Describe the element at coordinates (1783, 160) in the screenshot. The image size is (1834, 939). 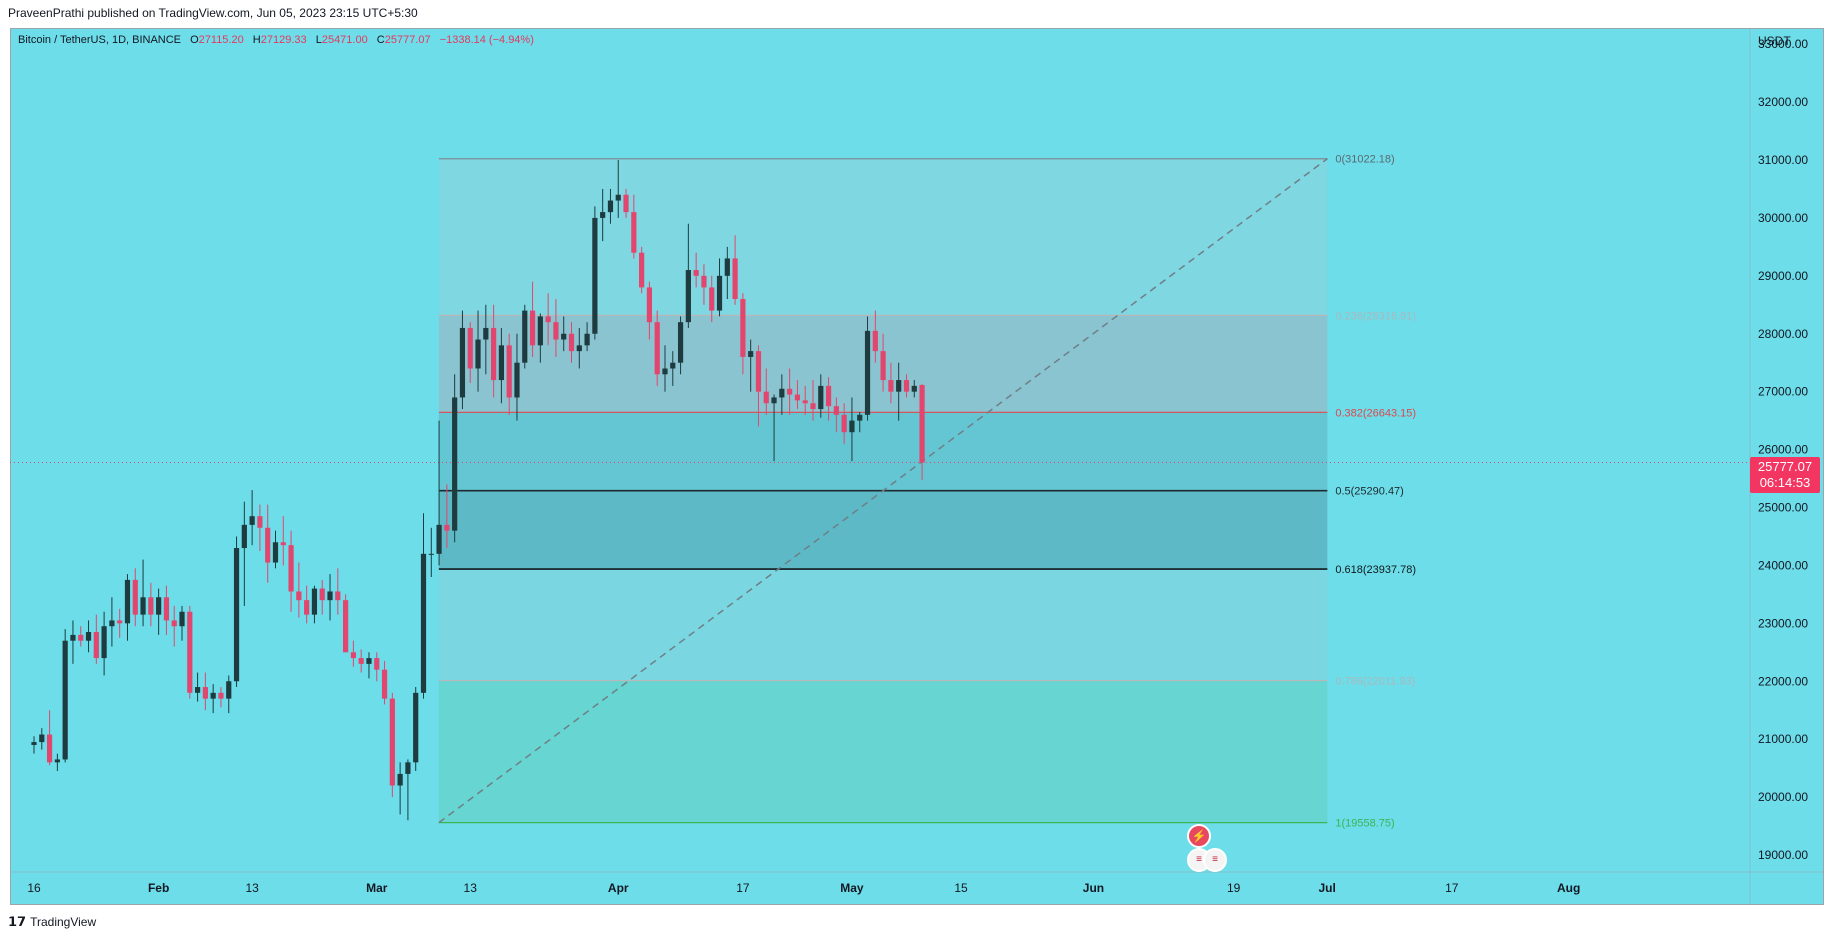
I see `y-tick-label: 31000.00` at that location.